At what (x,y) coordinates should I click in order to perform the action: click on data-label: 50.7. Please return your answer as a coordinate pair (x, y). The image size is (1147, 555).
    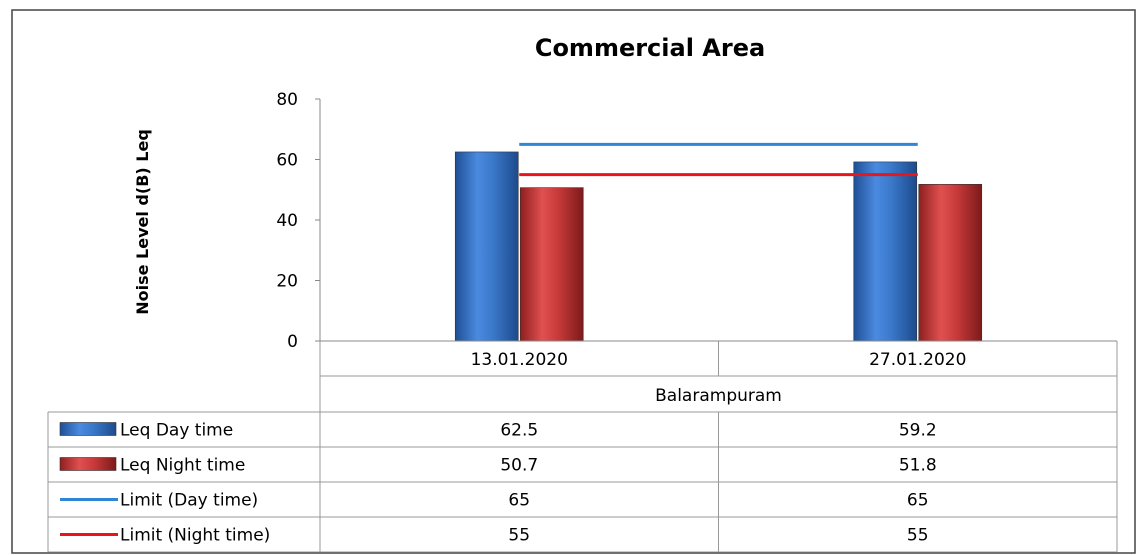
    Looking at the image, I should click on (519, 466).